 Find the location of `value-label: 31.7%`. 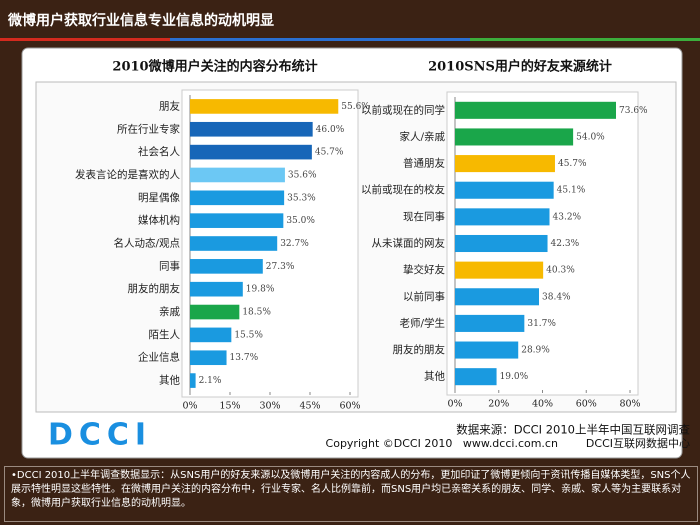

value-label: 31.7% is located at coordinates (541, 324).